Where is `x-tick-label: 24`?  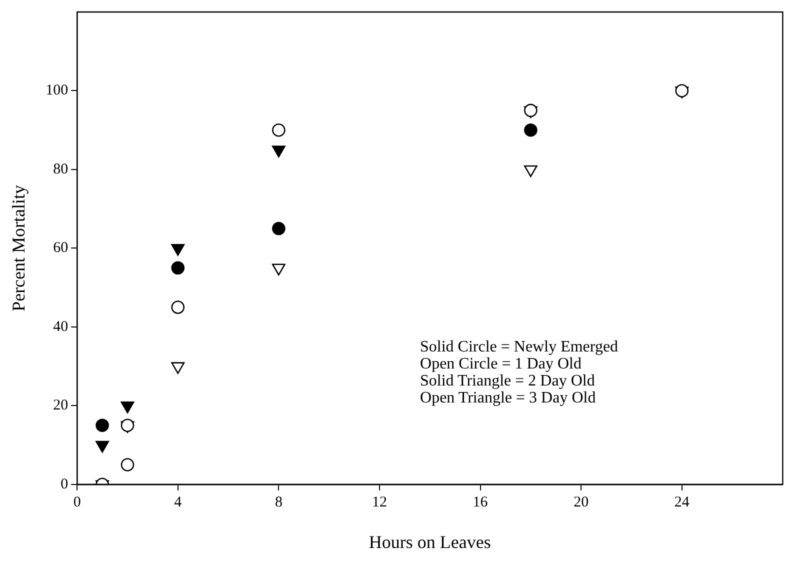
x-tick-label: 24 is located at coordinates (682, 502).